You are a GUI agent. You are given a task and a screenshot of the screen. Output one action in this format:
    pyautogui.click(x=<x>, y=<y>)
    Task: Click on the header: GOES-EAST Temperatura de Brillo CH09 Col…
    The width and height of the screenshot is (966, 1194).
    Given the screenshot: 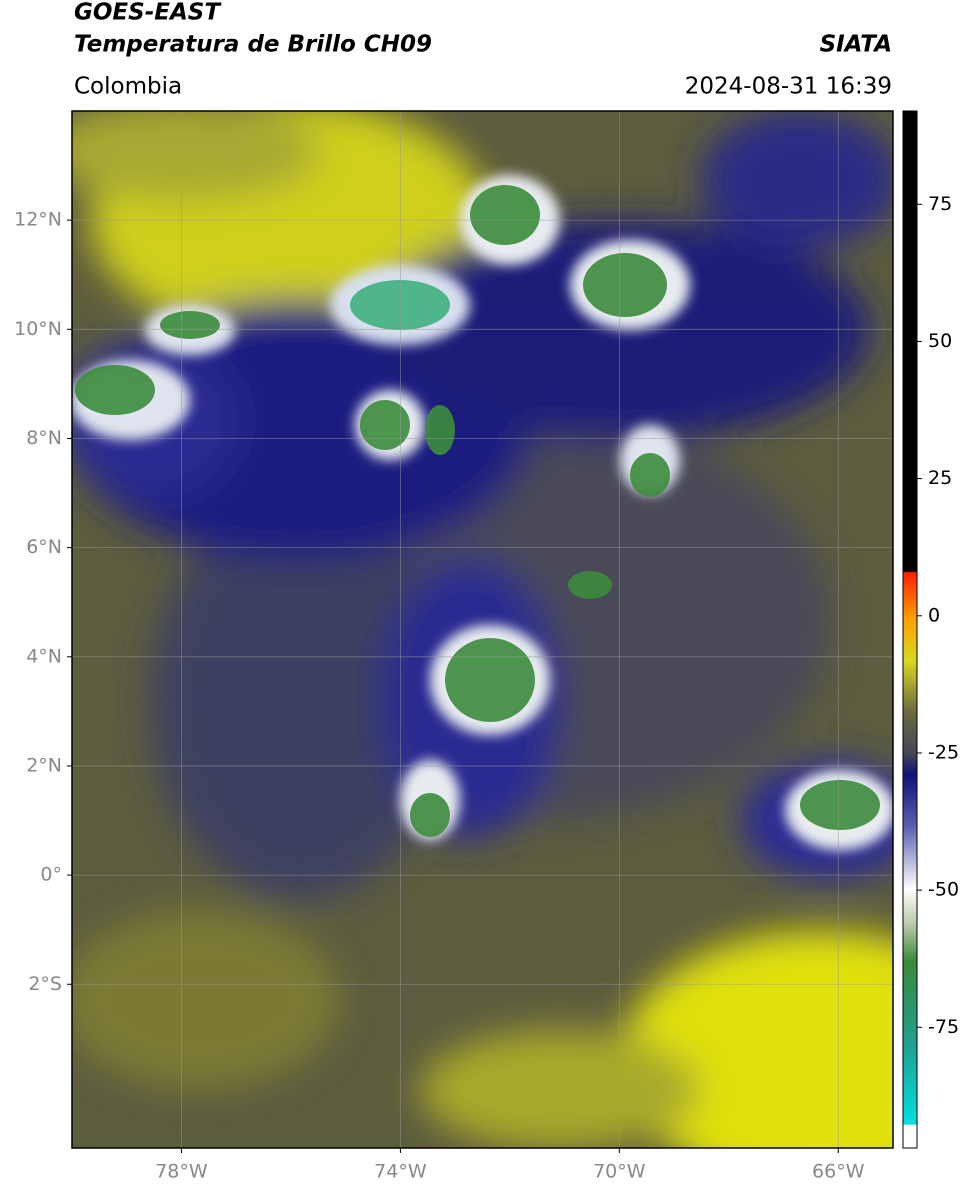 What is the action you would take?
    pyautogui.click(x=483, y=50)
    